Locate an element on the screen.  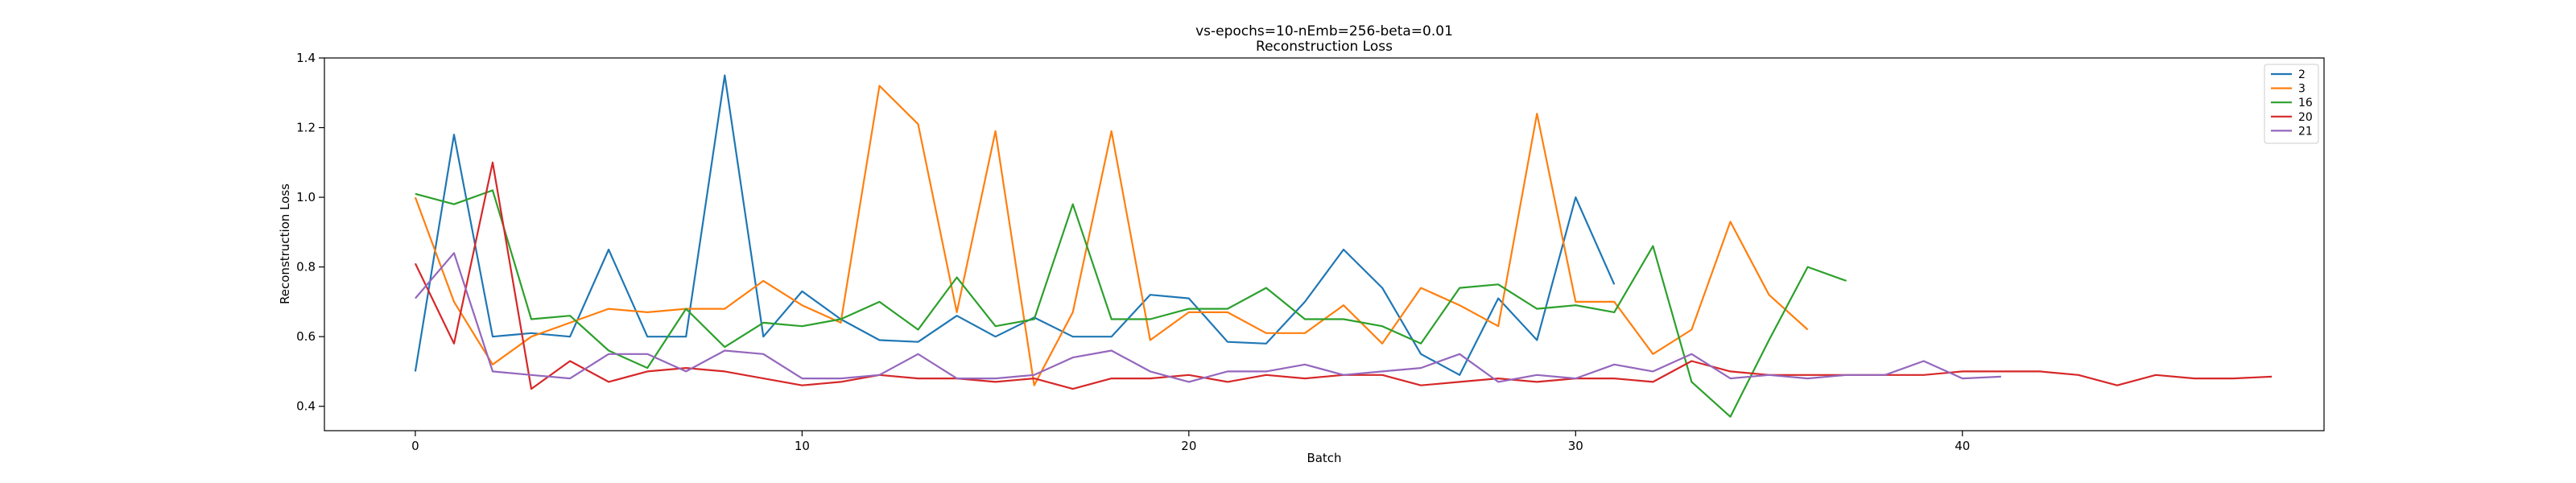
legend-label-20: 20 is located at coordinates (2305, 117).